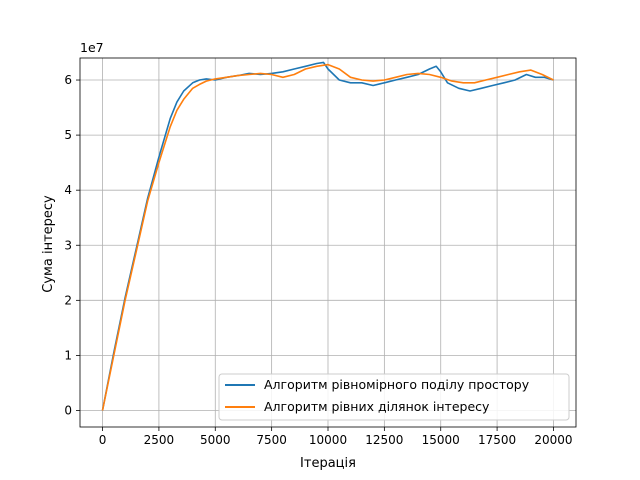  What do you see at coordinates (68, 245) in the screenshot?
I see `y-tick-label: 3` at bounding box center [68, 245].